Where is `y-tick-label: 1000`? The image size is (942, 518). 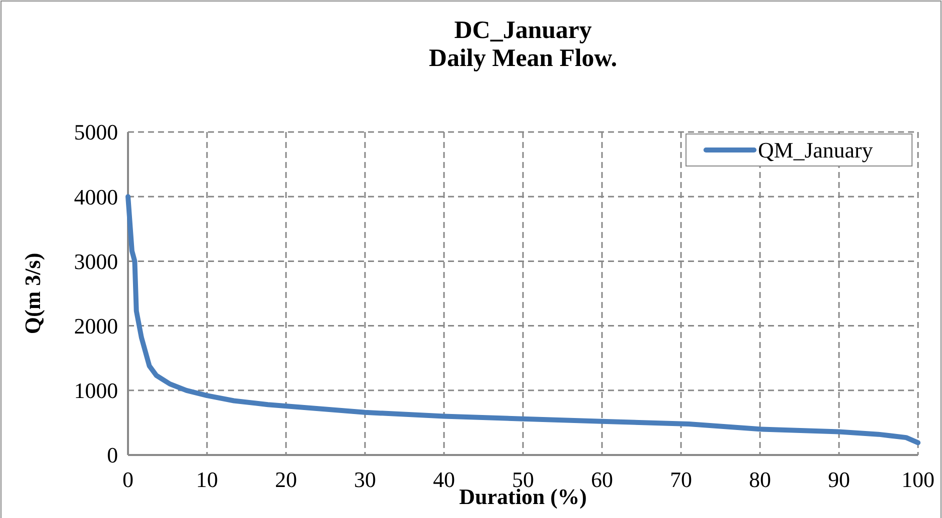
y-tick-label: 1000 is located at coordinates (96, 391).